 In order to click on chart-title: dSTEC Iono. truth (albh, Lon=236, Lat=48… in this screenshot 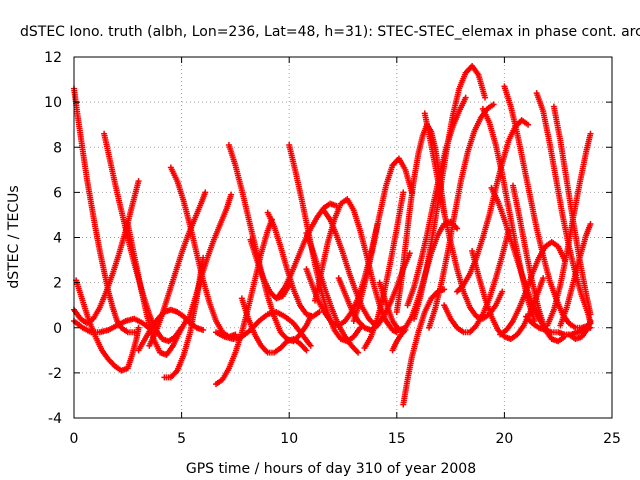, I will do `click(330, 32)`.